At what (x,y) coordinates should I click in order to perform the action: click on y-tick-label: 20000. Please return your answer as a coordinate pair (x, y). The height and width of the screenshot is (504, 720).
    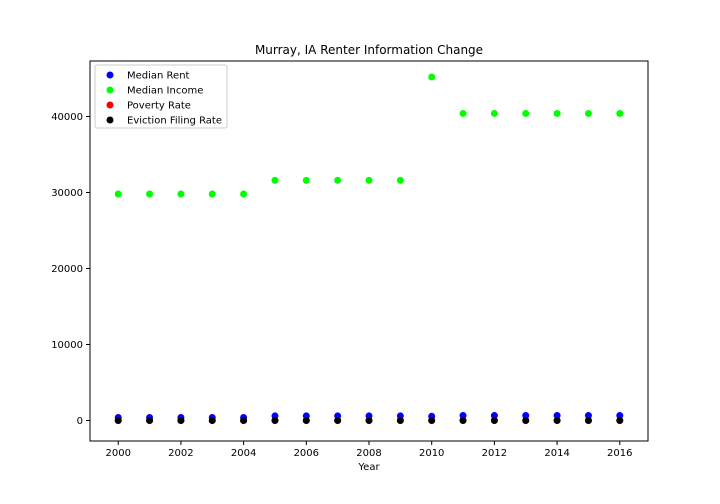
    Looking at the image, I should click on (67, 269).